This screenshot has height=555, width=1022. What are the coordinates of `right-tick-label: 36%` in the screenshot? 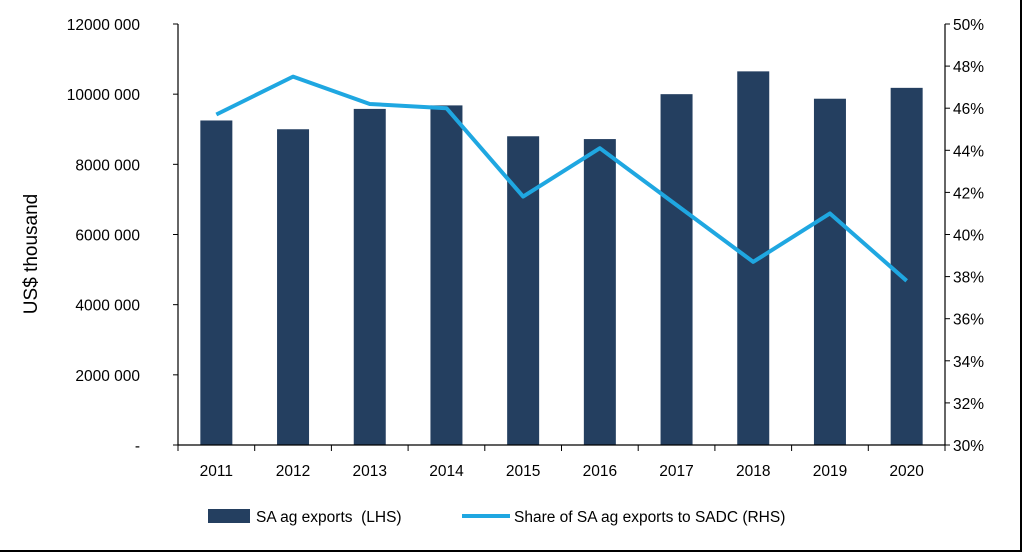 It's located at (968, 320).